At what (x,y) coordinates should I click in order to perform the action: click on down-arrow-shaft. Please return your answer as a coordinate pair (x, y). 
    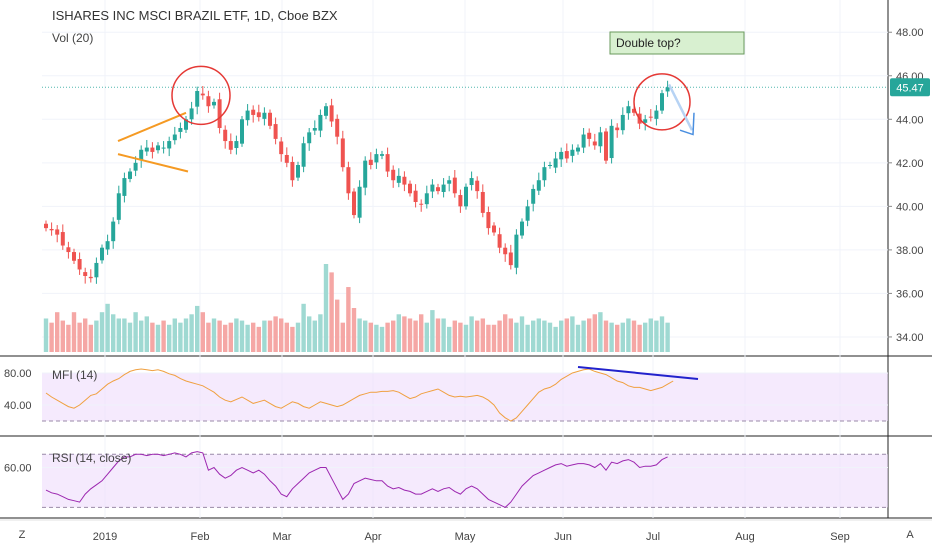
    Looking at the image, I should click on (680, 107).